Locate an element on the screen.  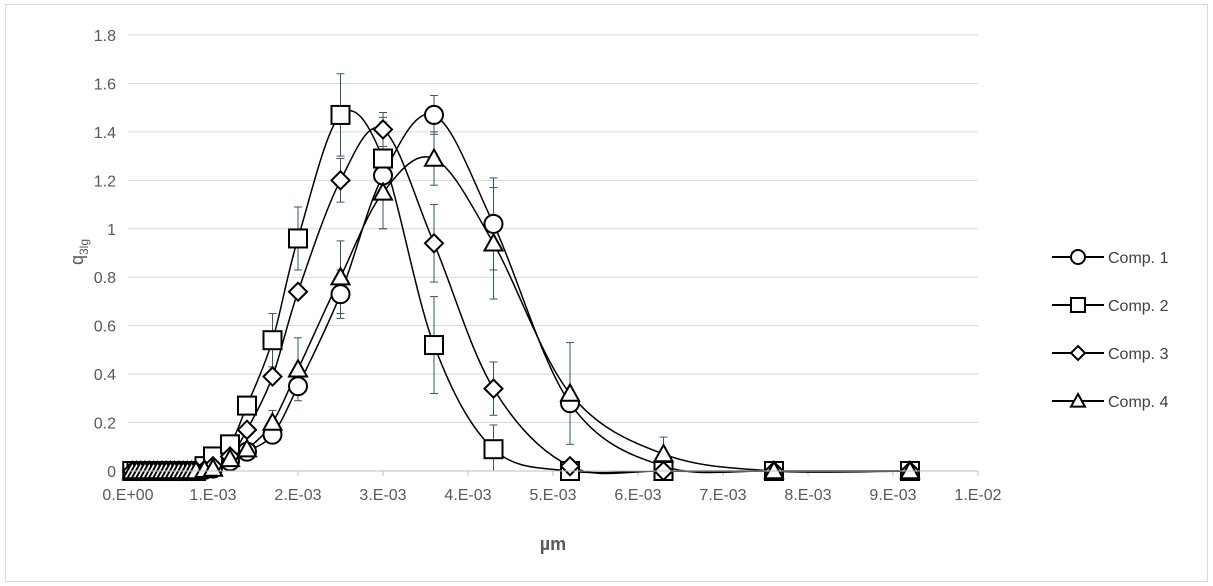
x-axis-title: µm is located at coordinates (553, 544).